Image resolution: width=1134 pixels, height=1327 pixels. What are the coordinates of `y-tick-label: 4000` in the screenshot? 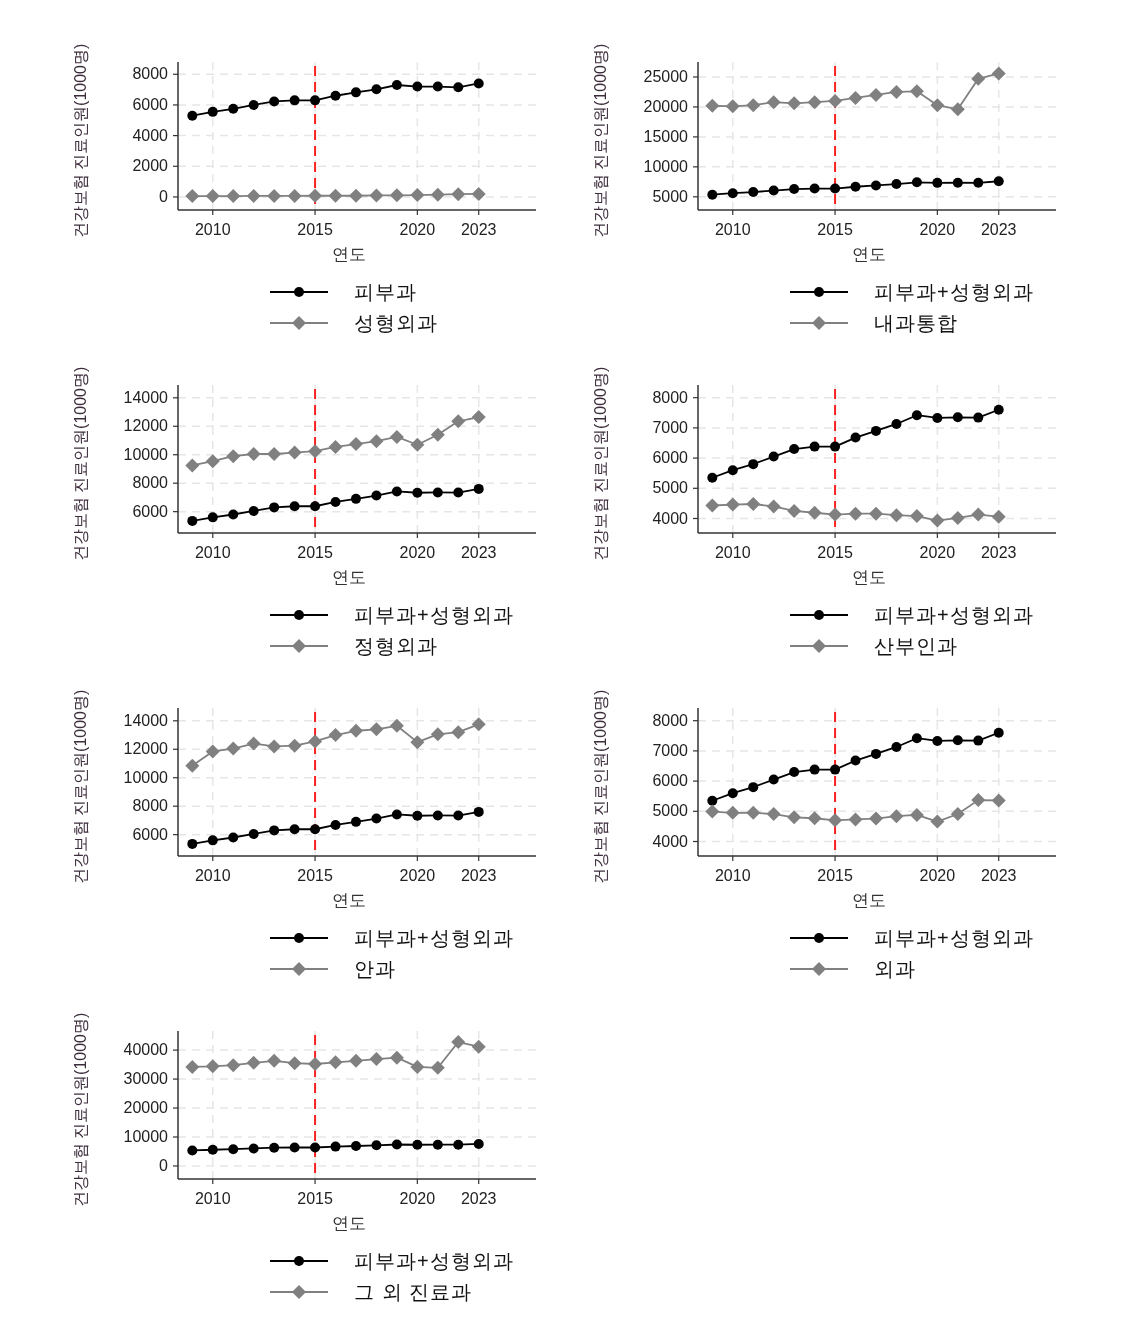 It's located at (670, 518).